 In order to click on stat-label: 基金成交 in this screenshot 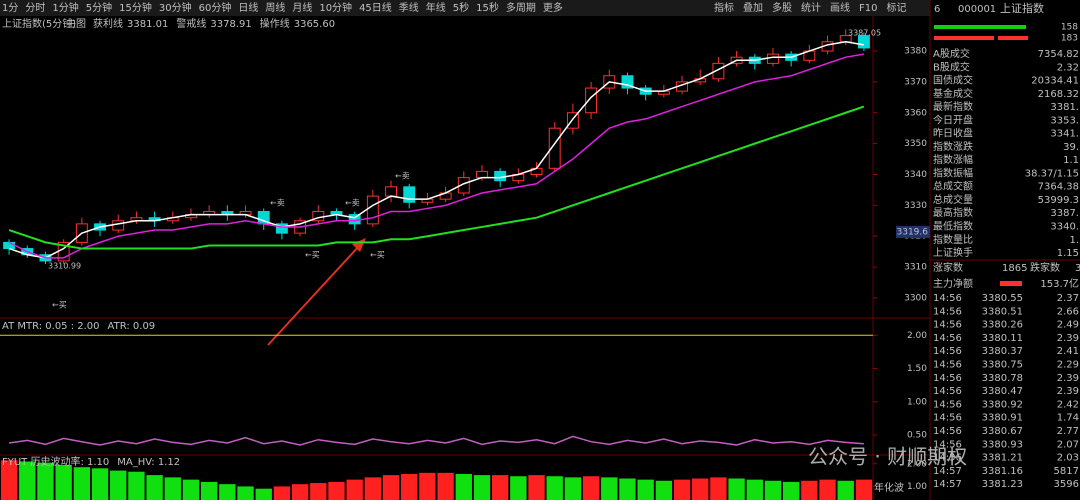, I will do `click(953, 93)`.